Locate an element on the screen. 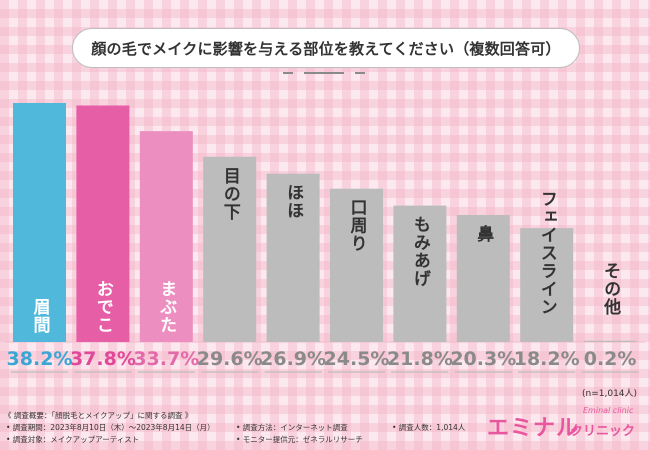 The width and height of the screenshot is (650, 450). value-label-9: 18.2% is located at coordinates (547, 359).